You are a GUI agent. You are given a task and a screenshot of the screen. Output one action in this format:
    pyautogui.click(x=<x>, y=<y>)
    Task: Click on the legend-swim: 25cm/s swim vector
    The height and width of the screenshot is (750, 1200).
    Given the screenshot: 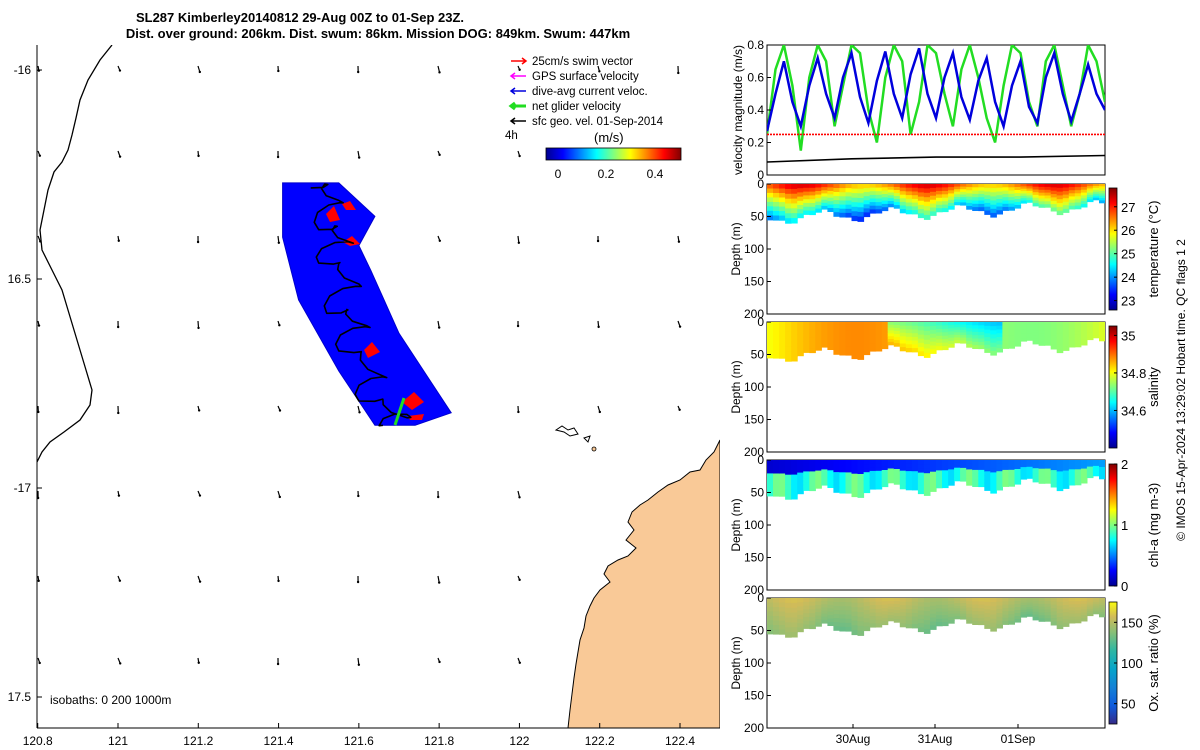 What is the action you would take?
    pyautogui.click(x=582, y=62)
    